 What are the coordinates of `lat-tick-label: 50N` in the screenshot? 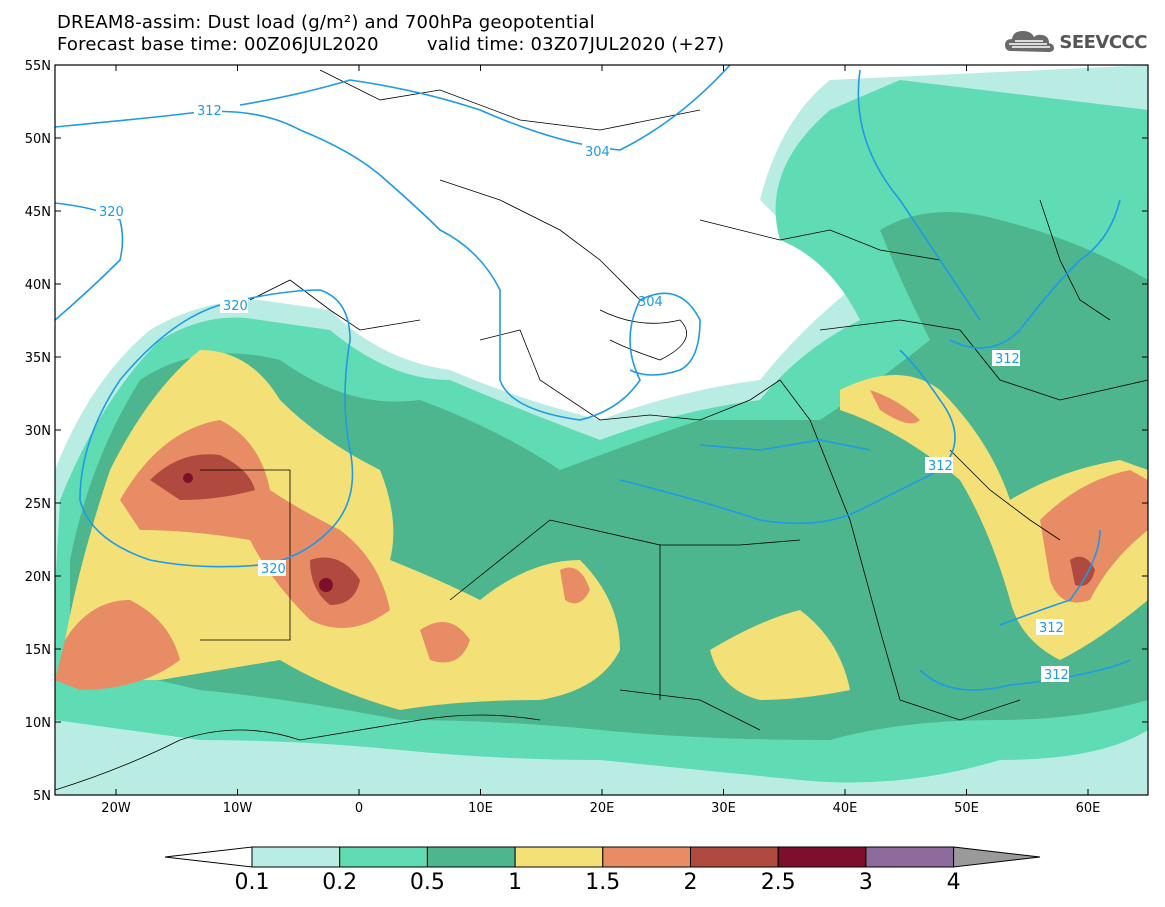 It's located at (38, 139).